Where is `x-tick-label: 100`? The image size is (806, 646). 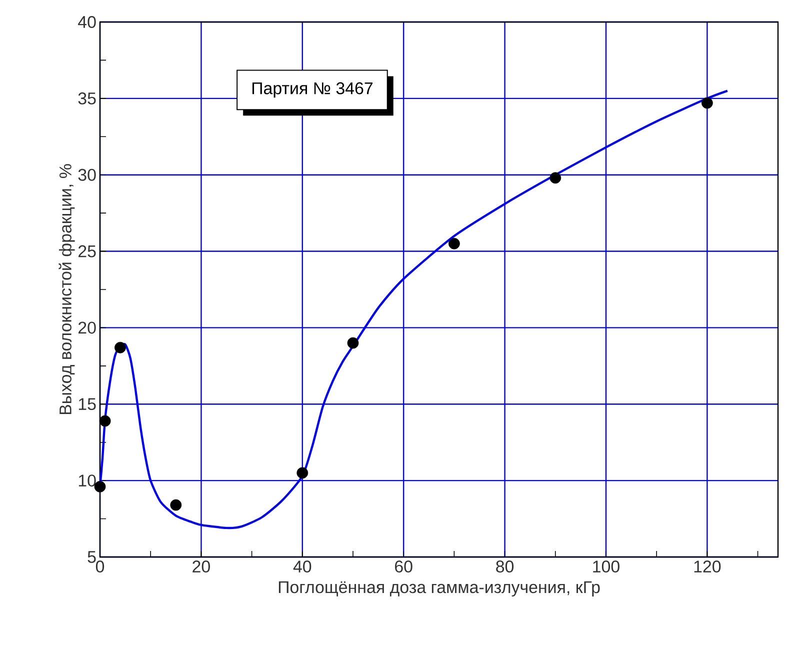
x-tick-label: 100 is located at coordinates (606, 566).